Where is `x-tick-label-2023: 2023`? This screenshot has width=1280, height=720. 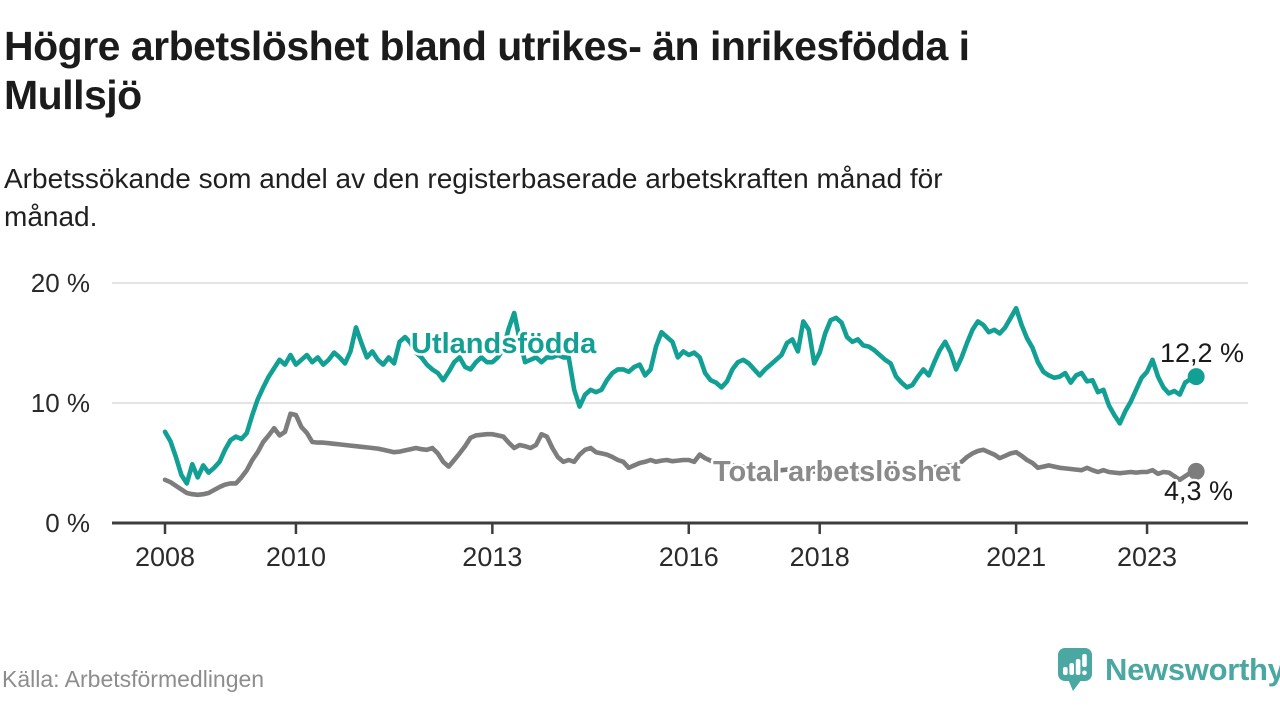 x-tick-label-2023: 2023 is located at coordinates (1147, 557).